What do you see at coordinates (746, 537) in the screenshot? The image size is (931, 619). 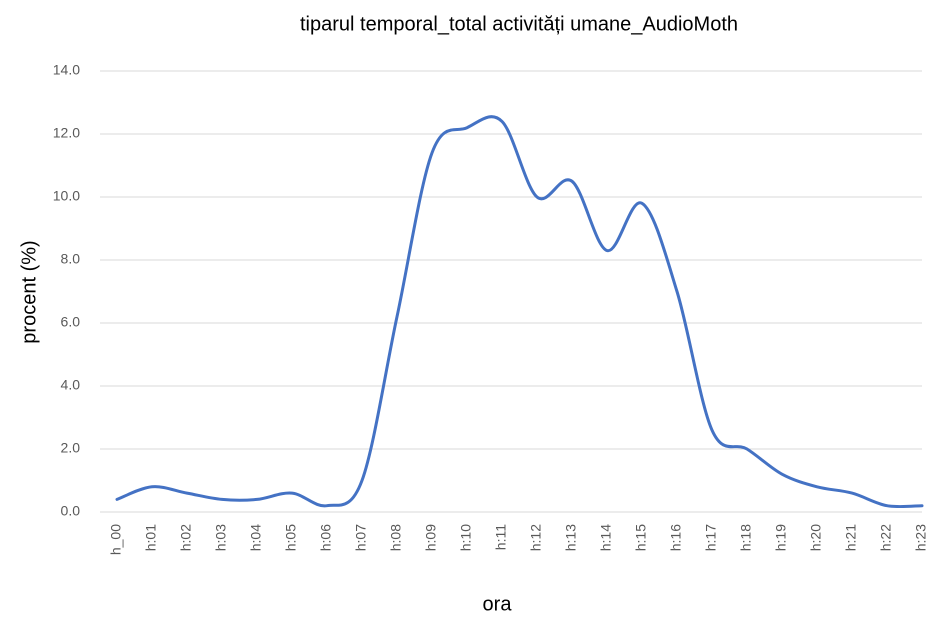 I see `x-tick-label: h:18` at bounding box center [746, 537].